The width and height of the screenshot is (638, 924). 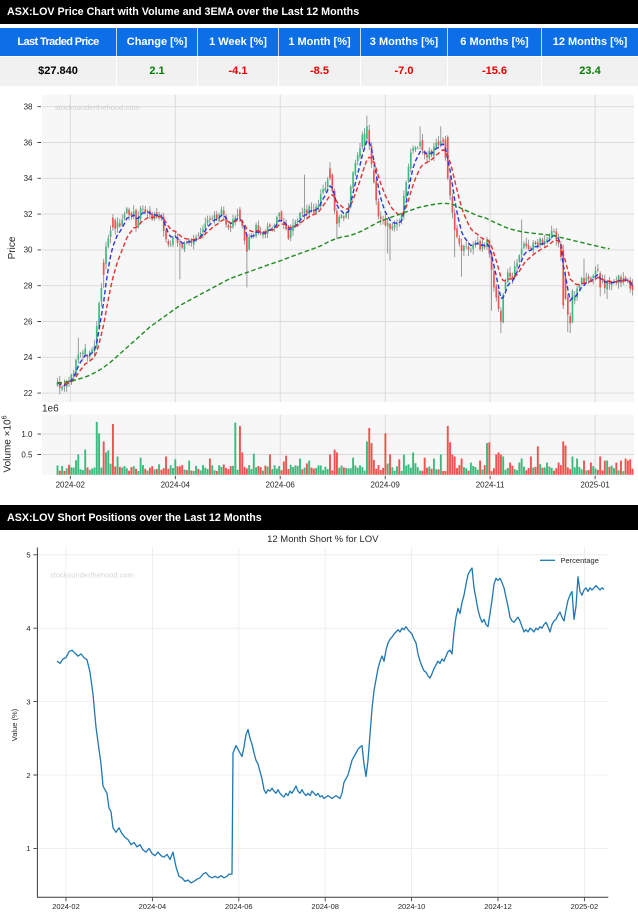 What do you see at coordinates (595, 485) in the screenshot?
I see `svg-text: 2025-01` at bounding box center [595, 485].